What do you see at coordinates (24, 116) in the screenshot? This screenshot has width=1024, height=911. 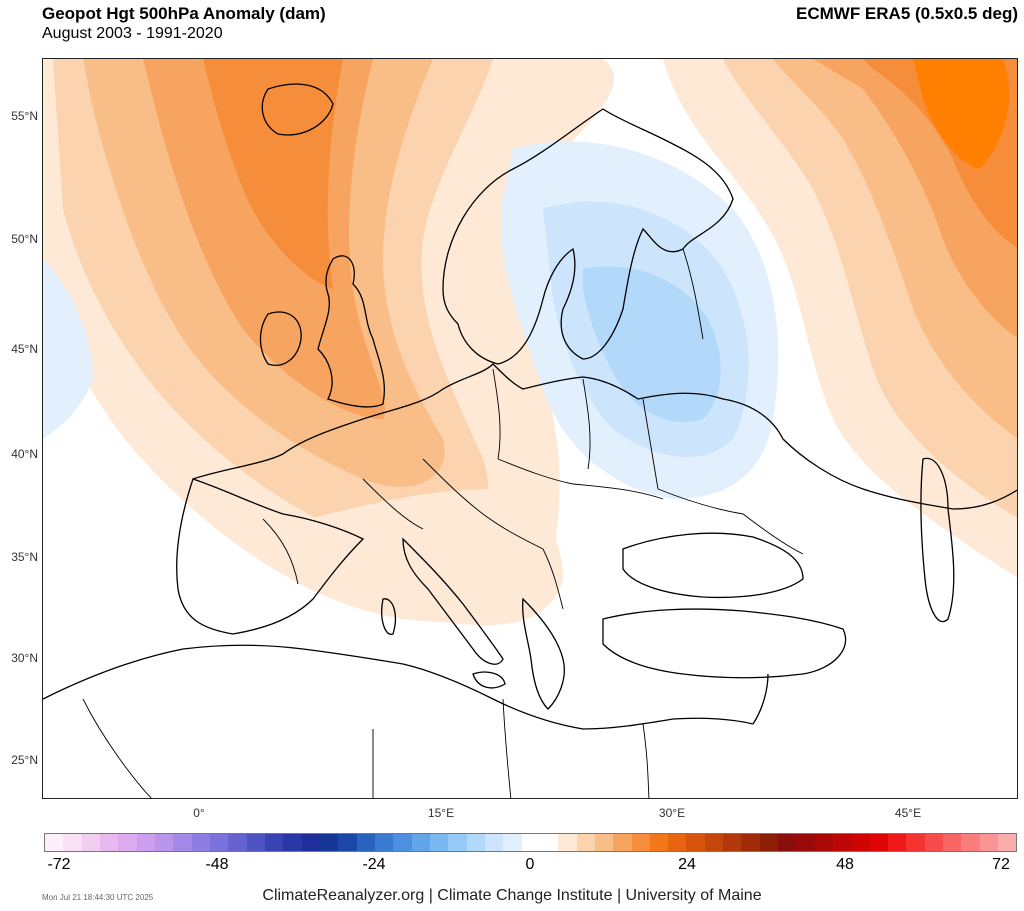 I see `lat-label-55: 55°N` at bounding box center [24, 116].